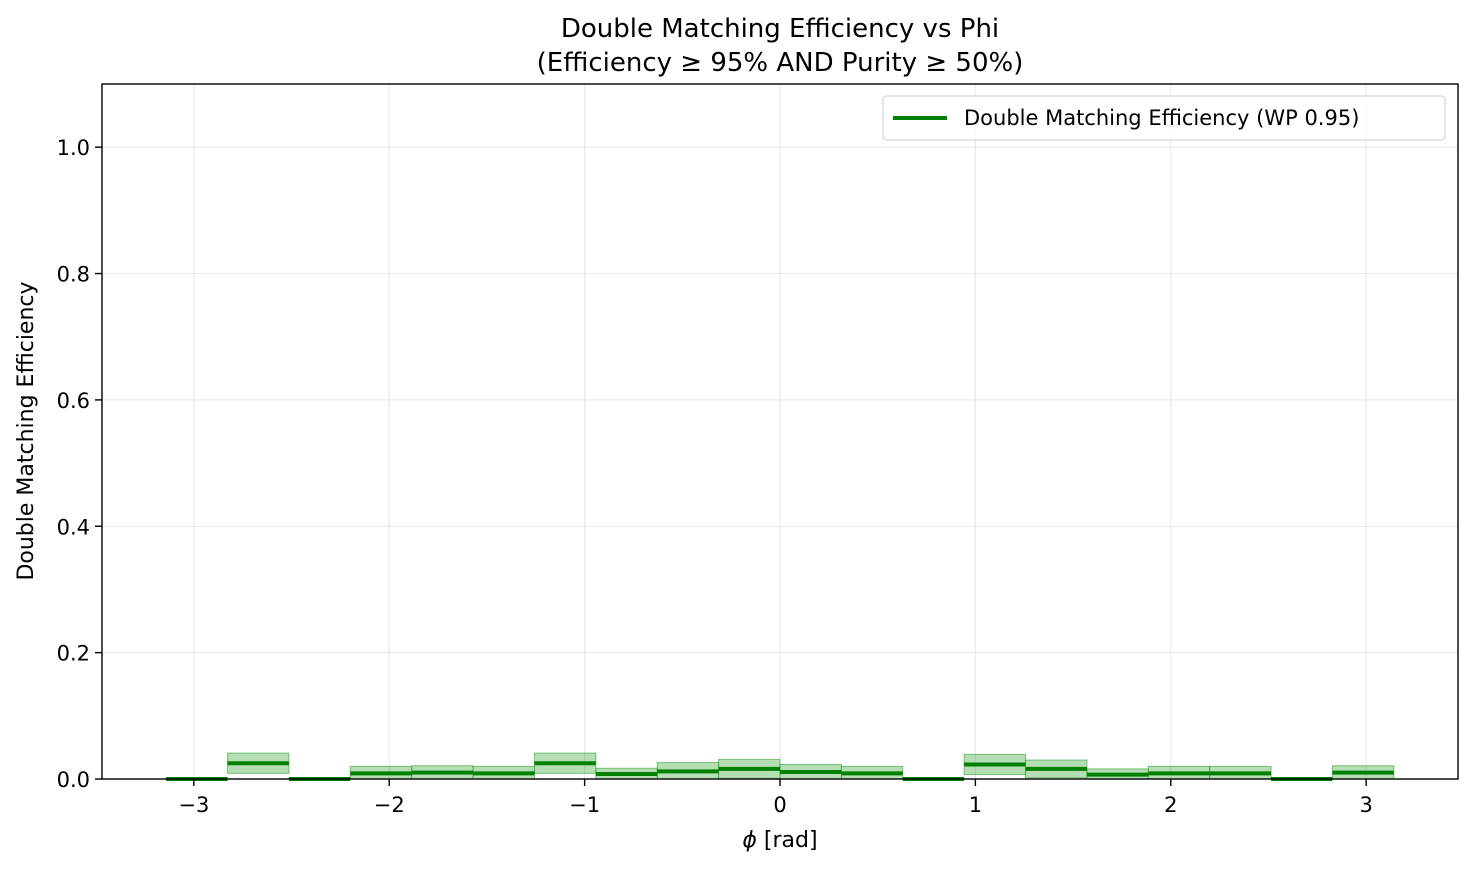 Image resolution: width=1473 pixels, height=869 pixels. What do you see at coordinates (73, 527) in the screenshot?
I see `y-tick-label: 0.4` at bounding box center [73, 527].